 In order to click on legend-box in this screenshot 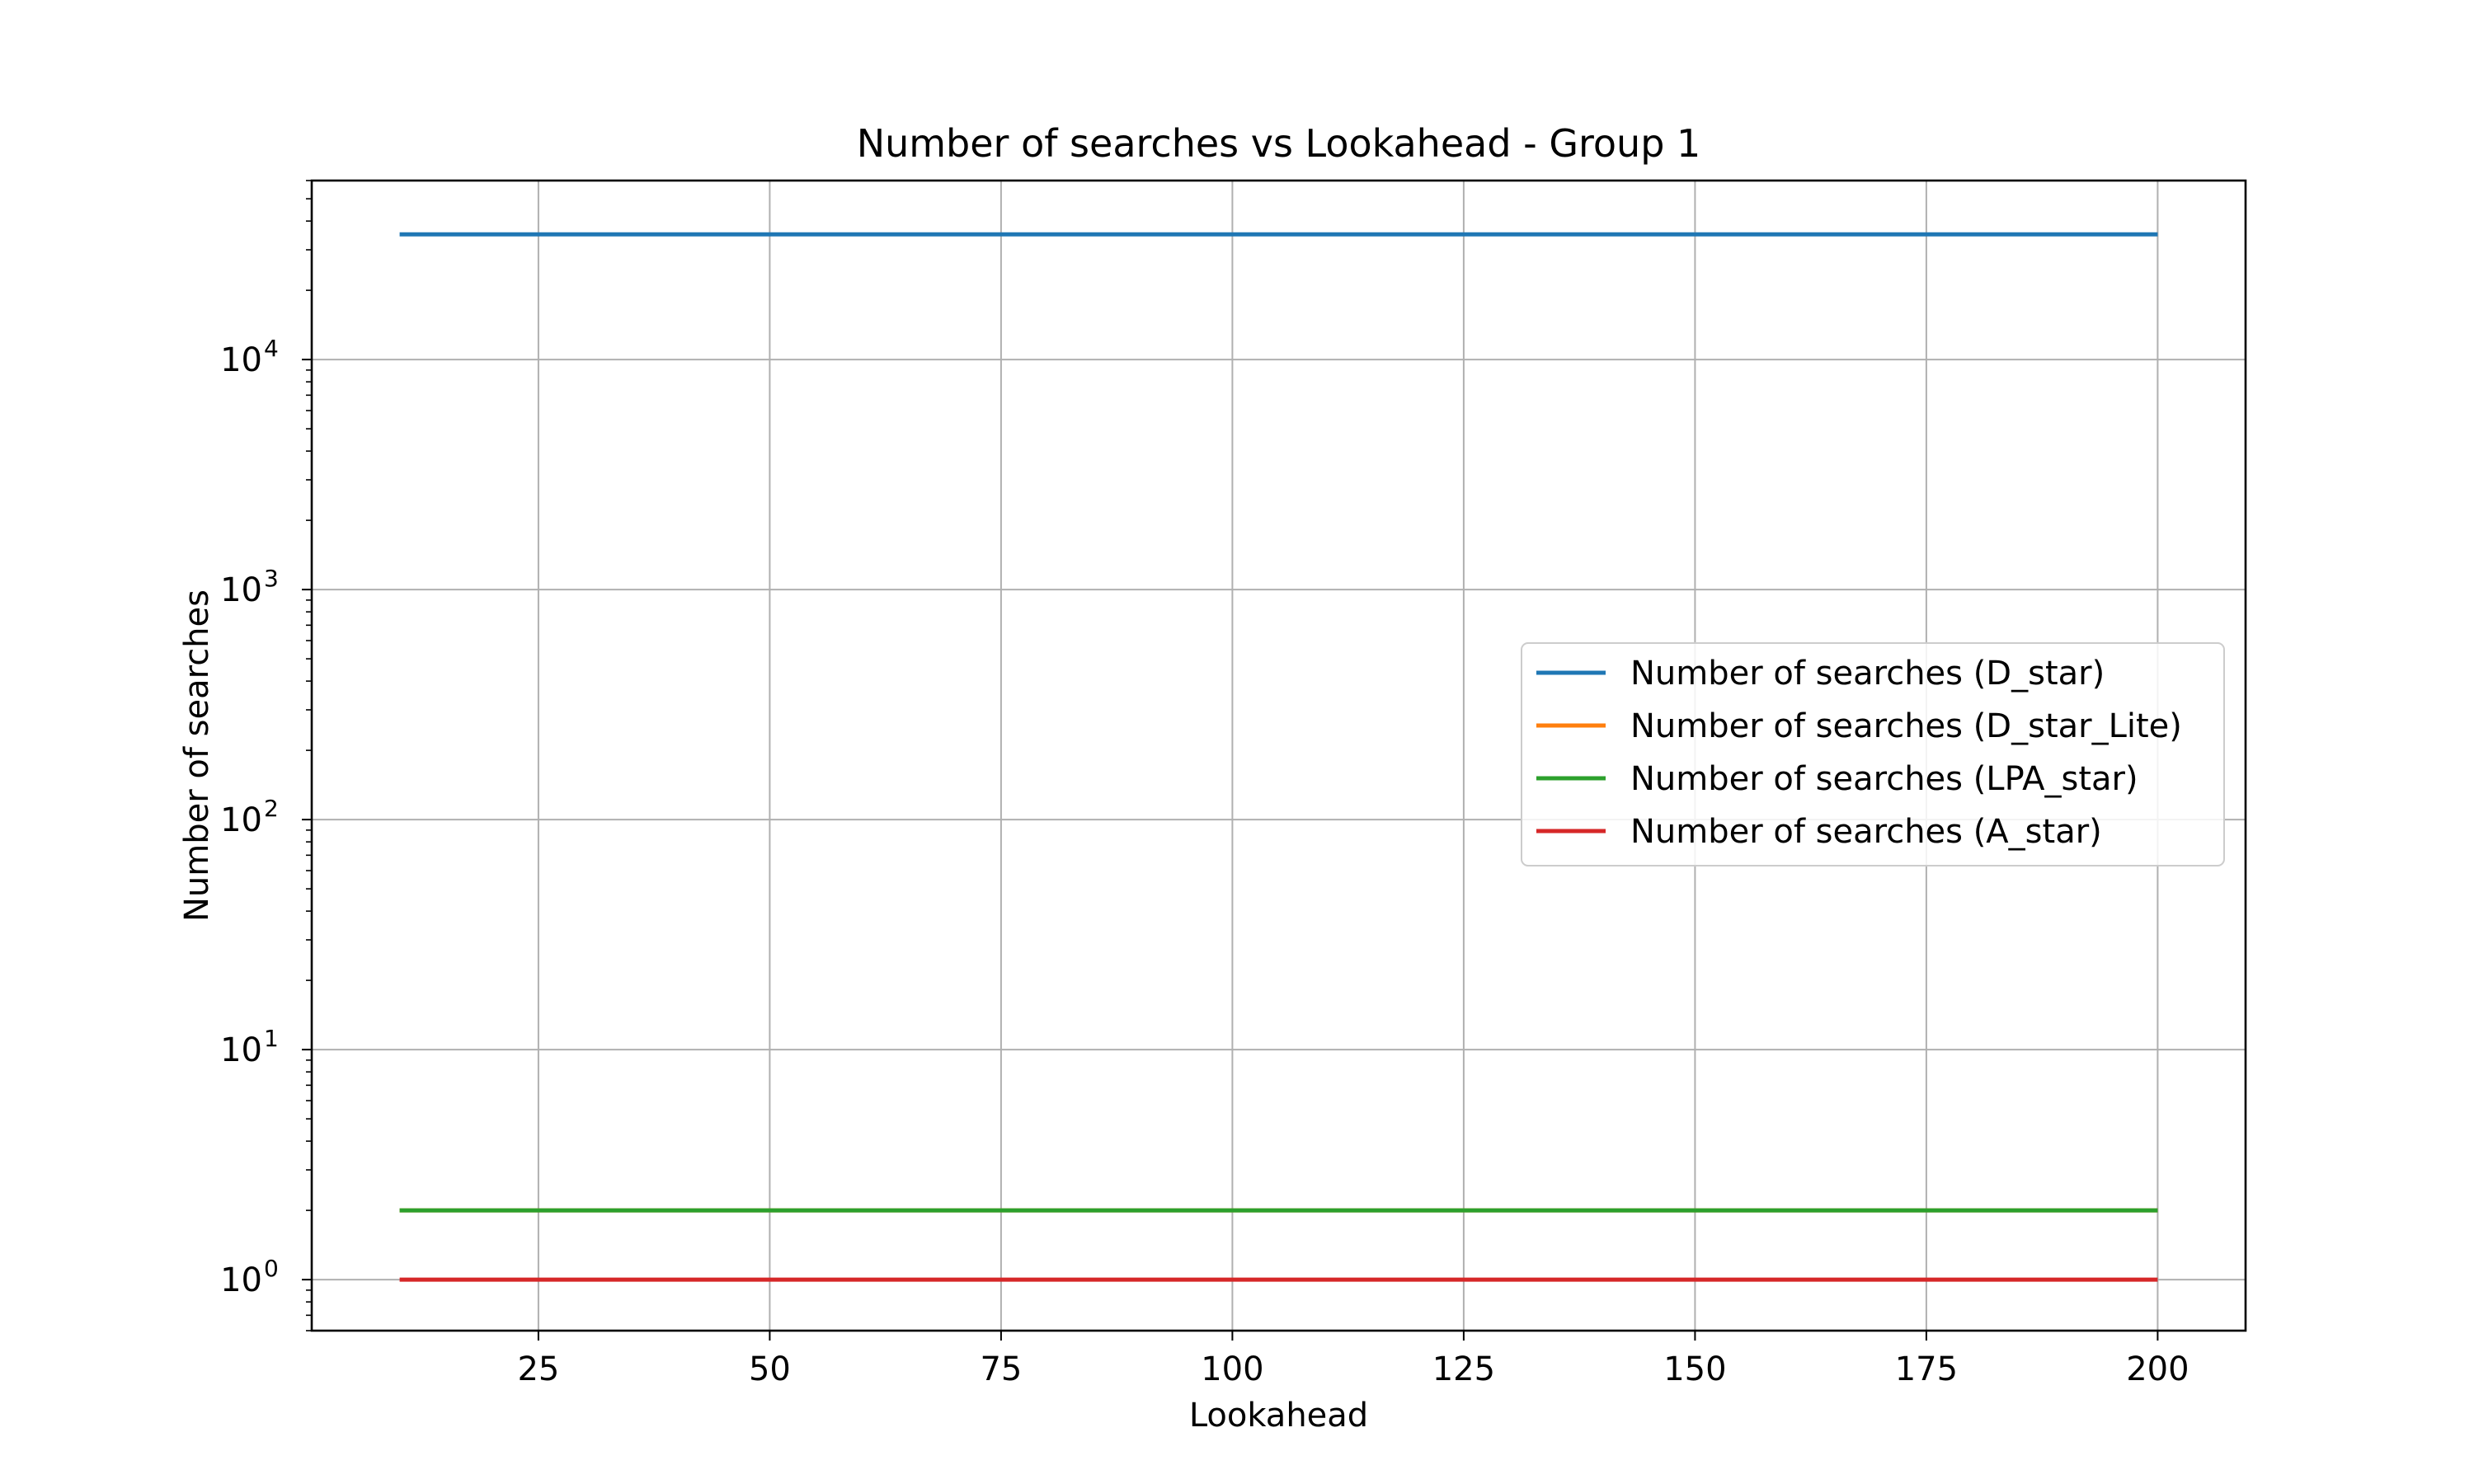, I will do `click(1873, 754)`.